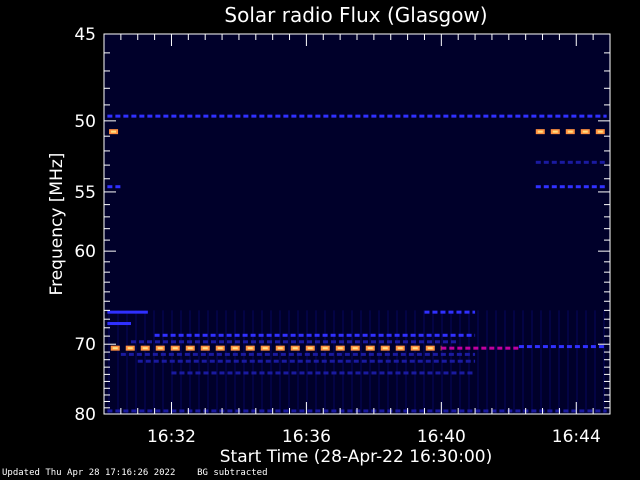 The height and width of the screenshot is (480, 640). I want to click on x-tick-label: 16:36, so click(306, 437).